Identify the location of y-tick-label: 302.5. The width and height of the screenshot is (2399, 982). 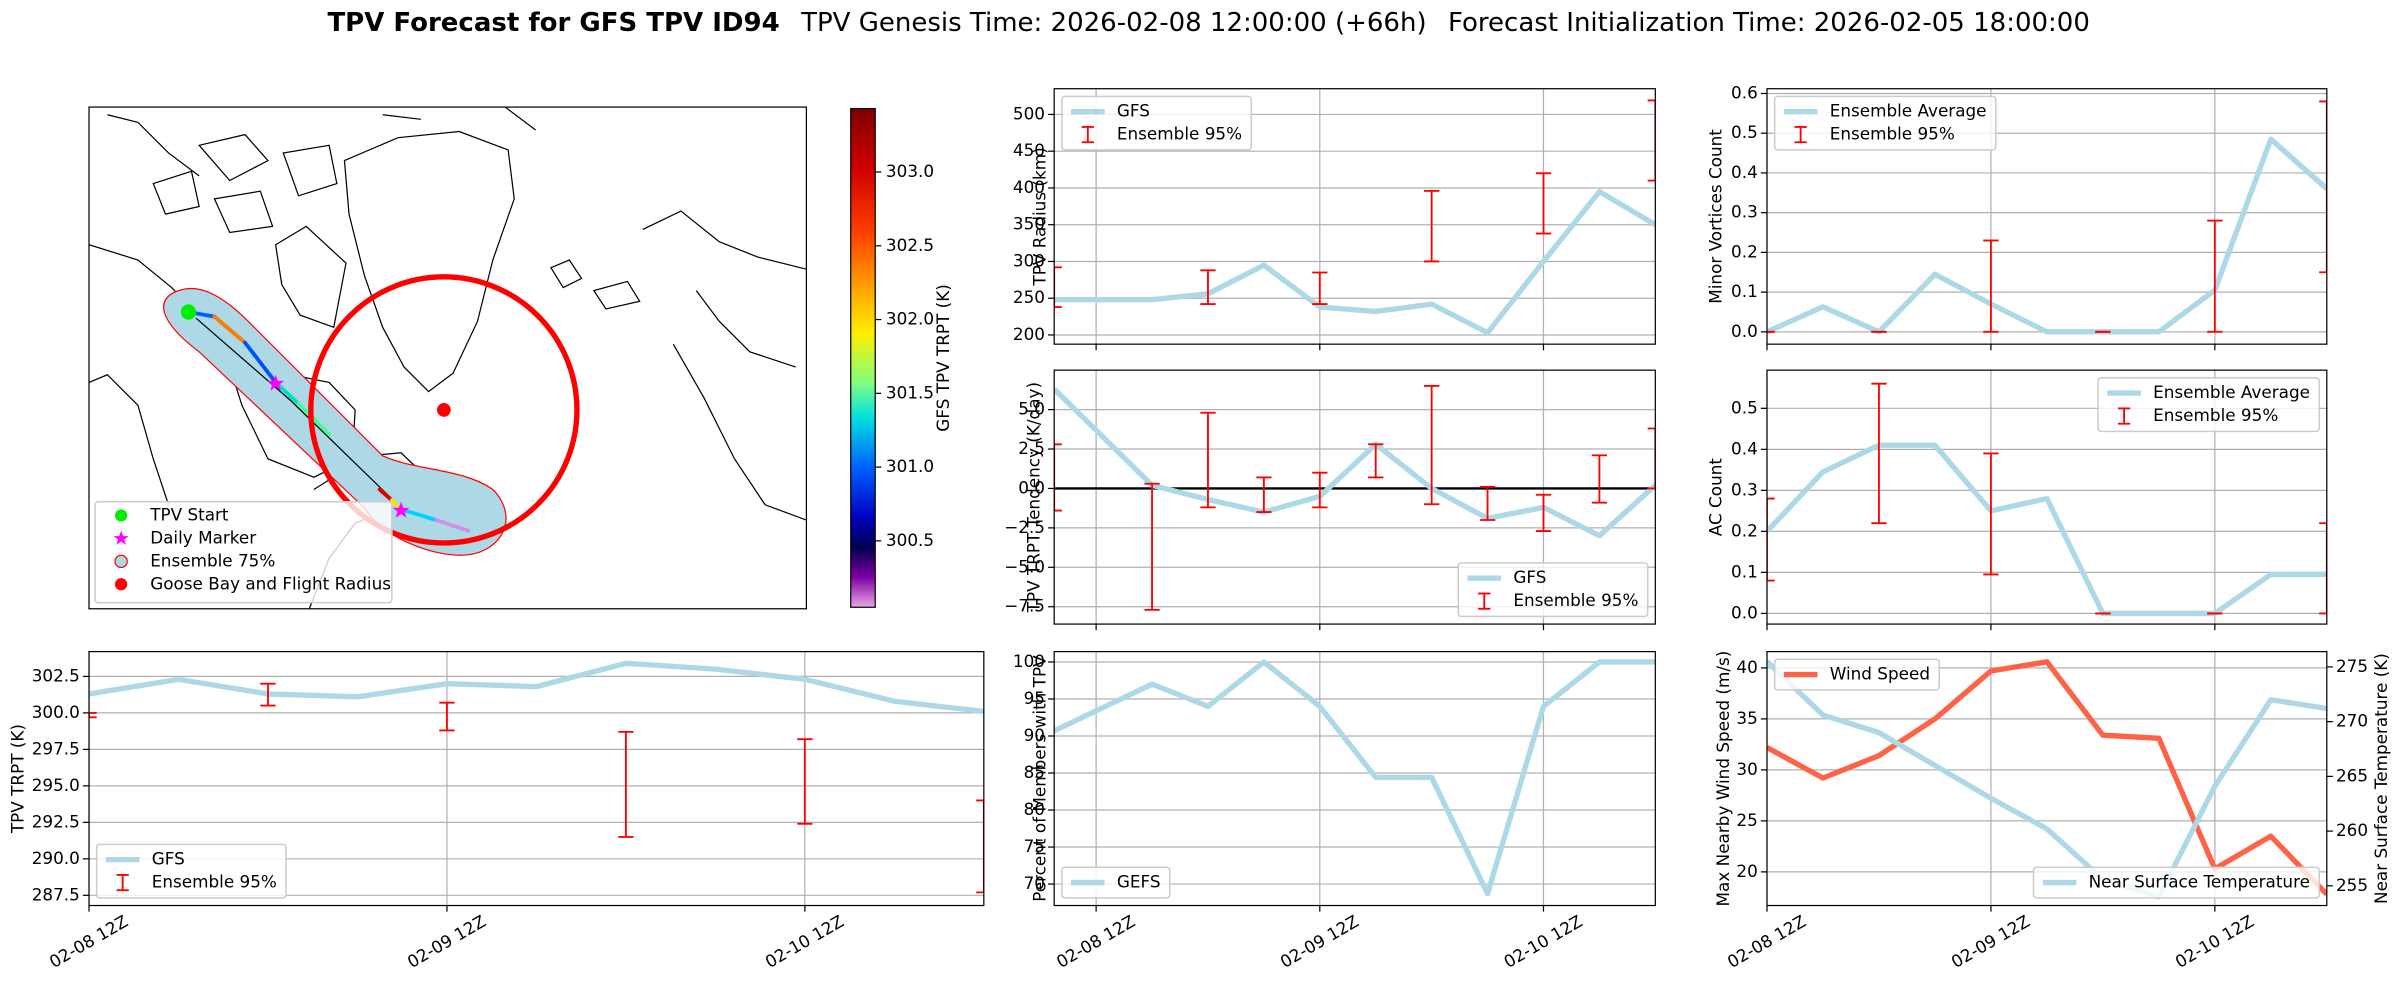
(56, 675).